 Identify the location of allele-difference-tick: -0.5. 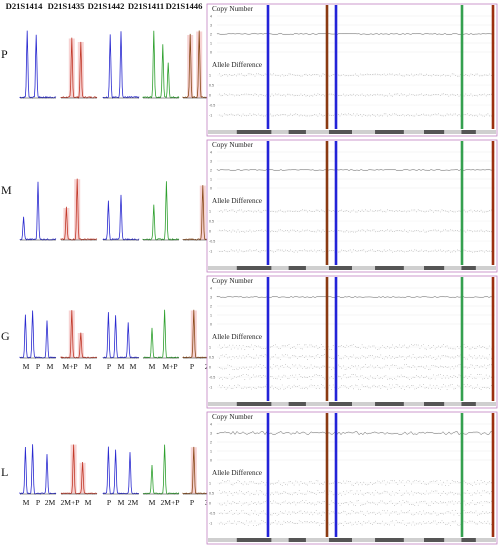
(212, 242).